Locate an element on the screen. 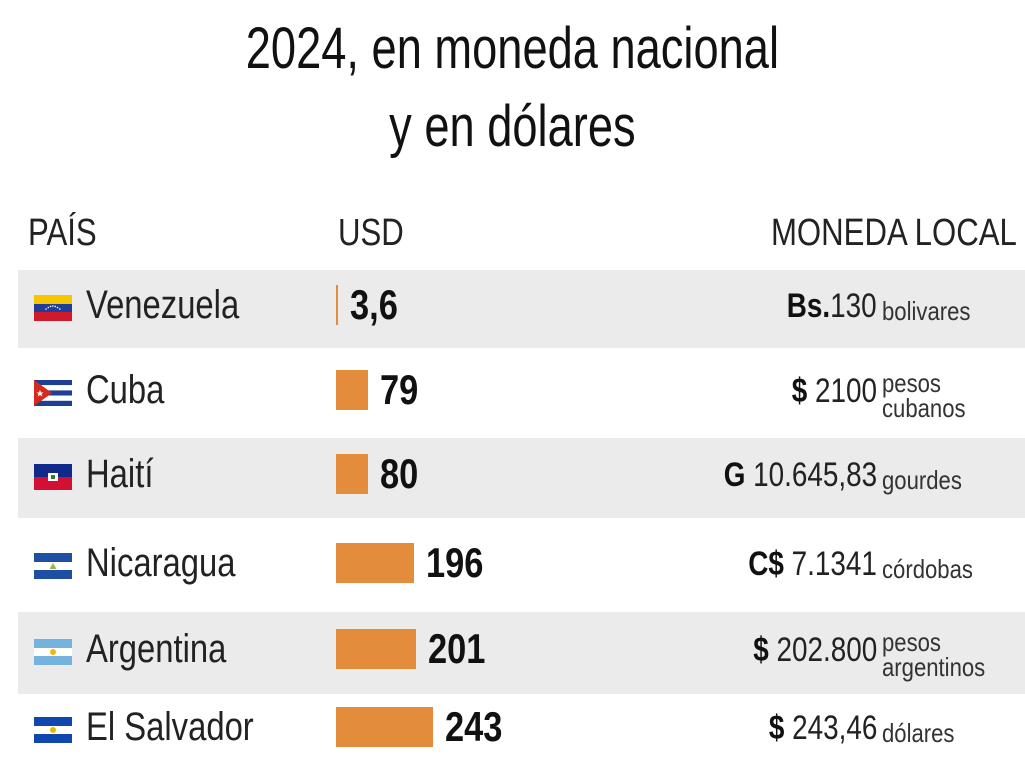 The height and width of the screenshot is (768, 1025). currency-unit-line: argentinos is located at coordinates (934, 667).